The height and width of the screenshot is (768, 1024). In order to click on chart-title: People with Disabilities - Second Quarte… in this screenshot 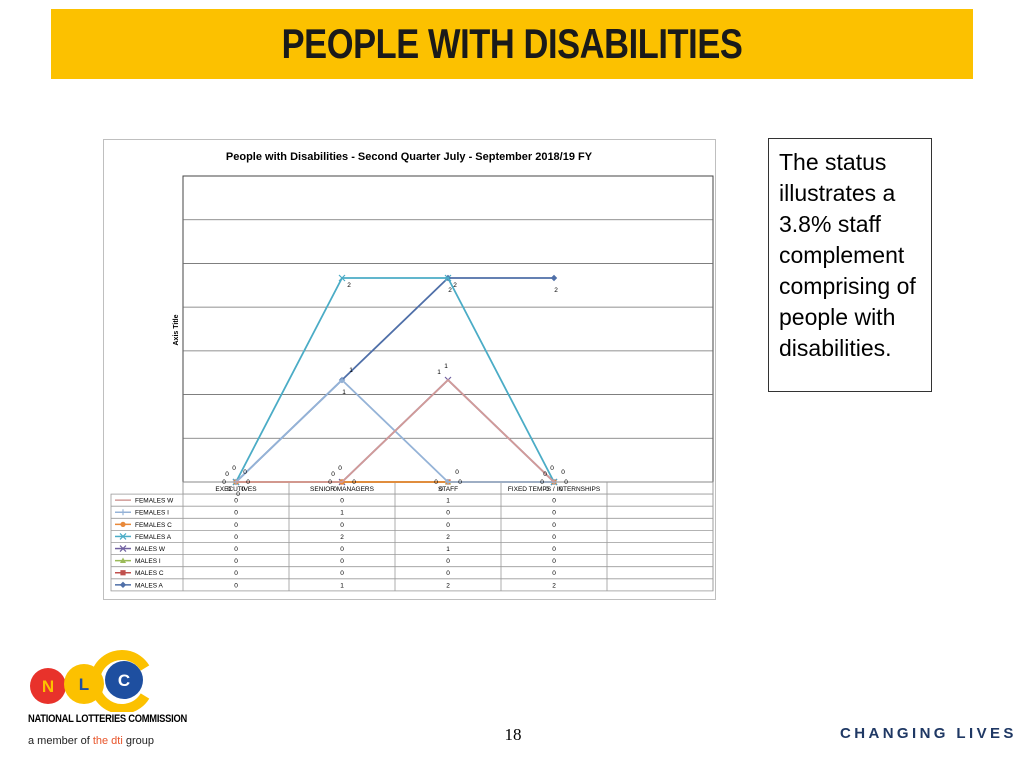, I will do `click(409, 157)`.